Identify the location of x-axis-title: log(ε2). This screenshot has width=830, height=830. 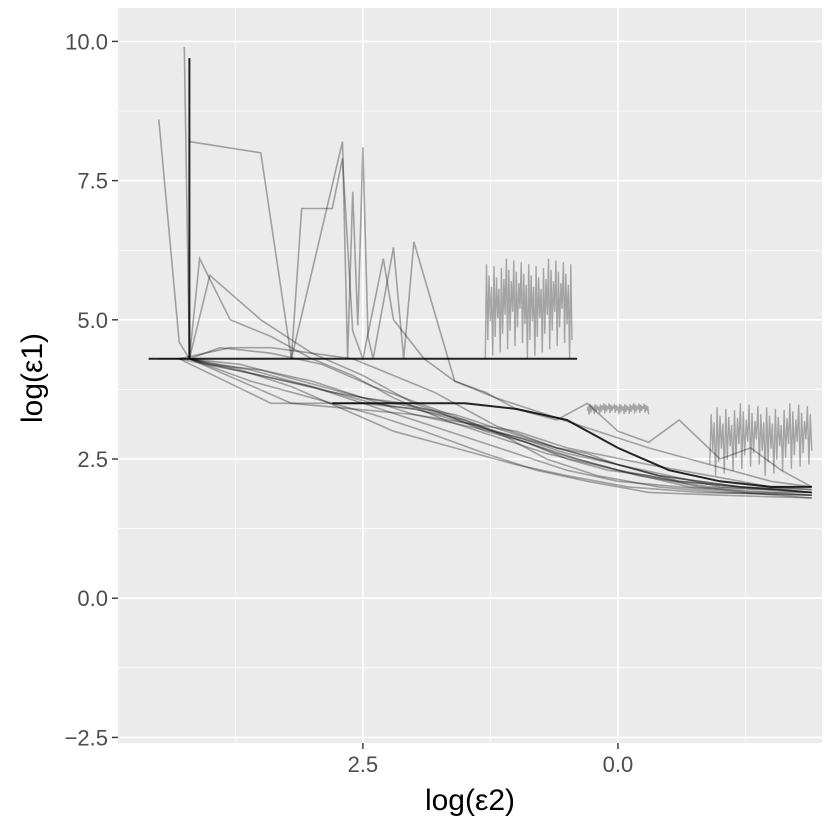
(470, 800).